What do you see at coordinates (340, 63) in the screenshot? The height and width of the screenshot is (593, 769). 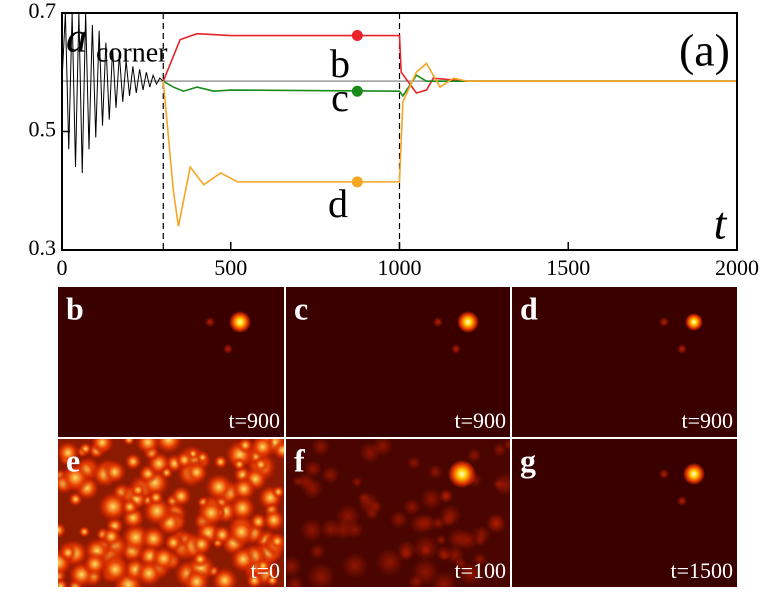 I see `series-label: b` at bounding box center [340, 63].